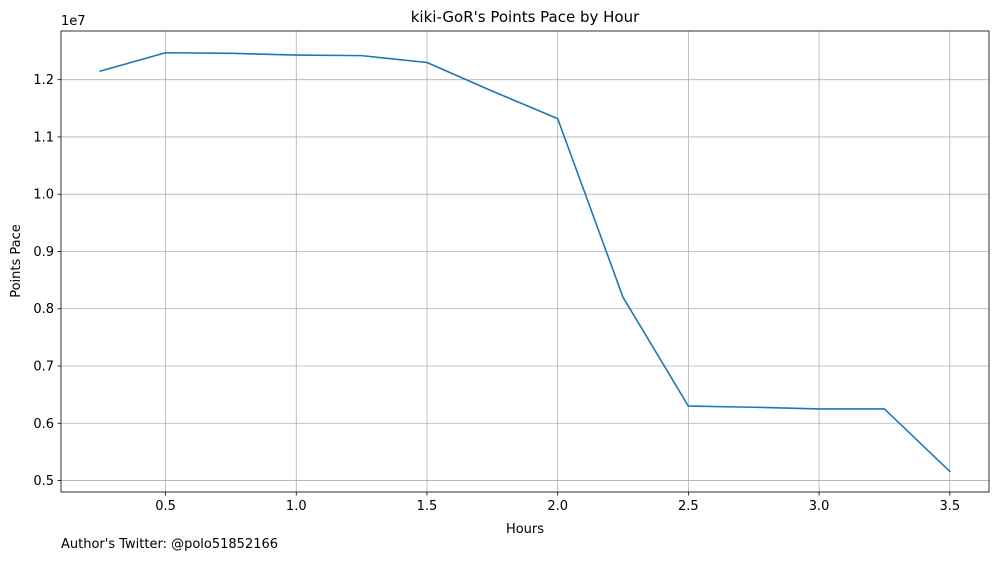 The image size is (1001, 562). I want to click on y-tick-label: 0.7, so click(43, 367).